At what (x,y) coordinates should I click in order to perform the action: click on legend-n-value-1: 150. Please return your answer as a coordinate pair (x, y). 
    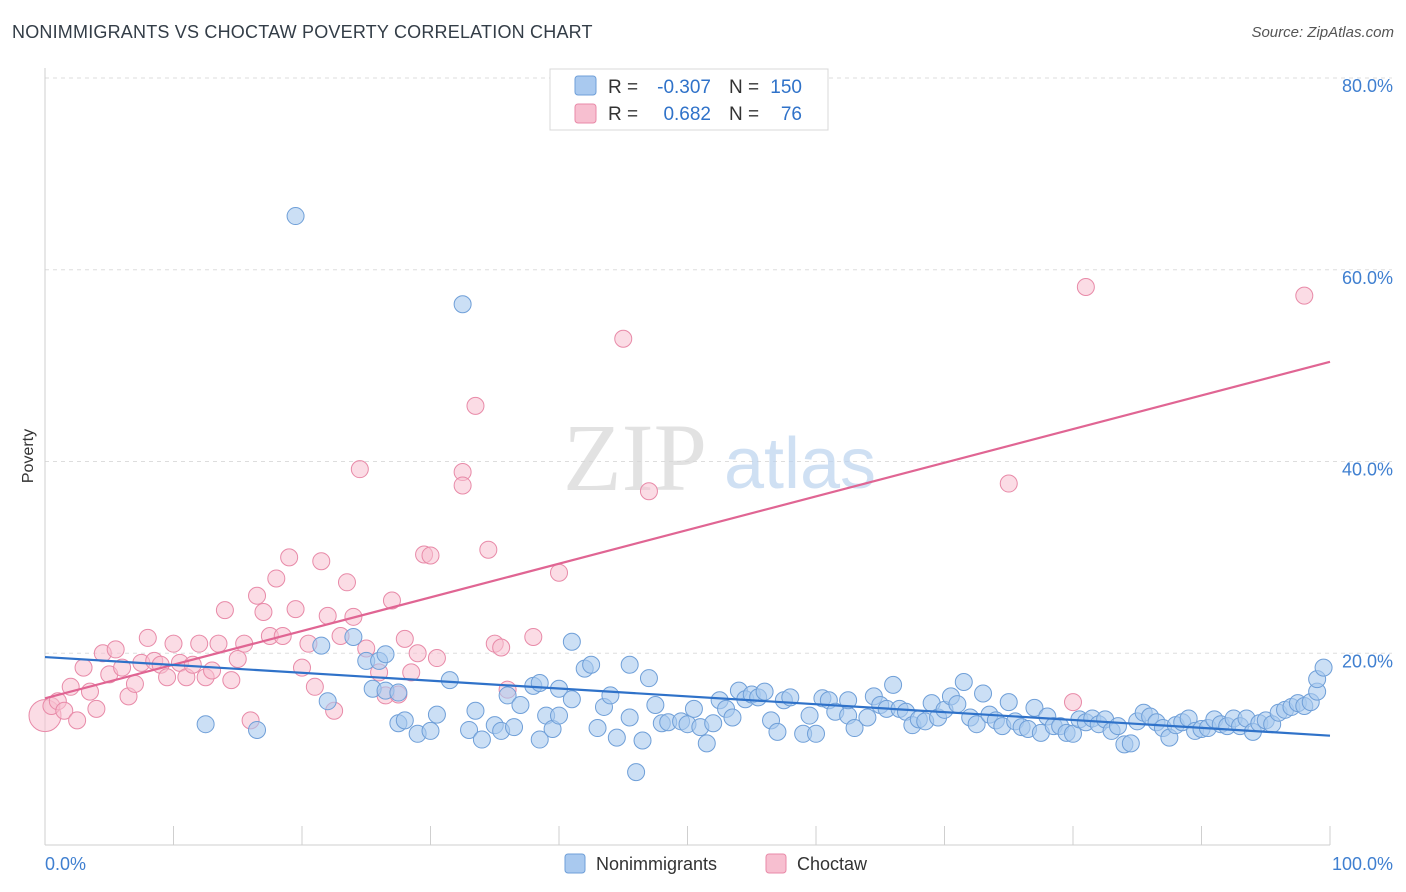
    Looking at the image, I should click on (786, 87).